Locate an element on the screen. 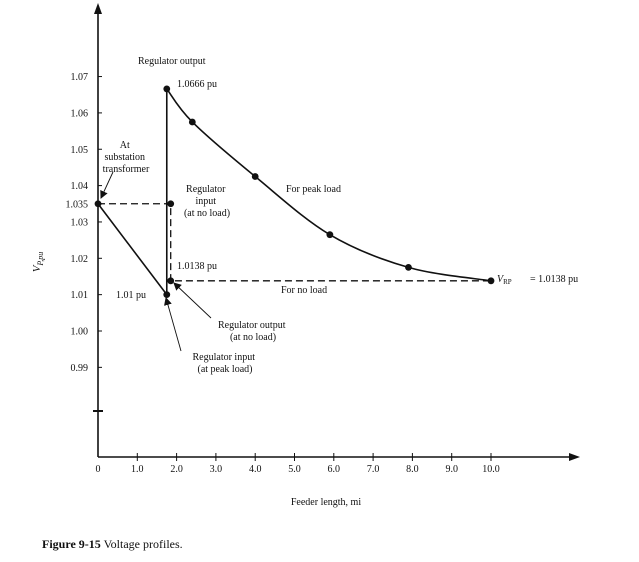  x-tick-label: 5.0 is located at coordinates (294, 469).